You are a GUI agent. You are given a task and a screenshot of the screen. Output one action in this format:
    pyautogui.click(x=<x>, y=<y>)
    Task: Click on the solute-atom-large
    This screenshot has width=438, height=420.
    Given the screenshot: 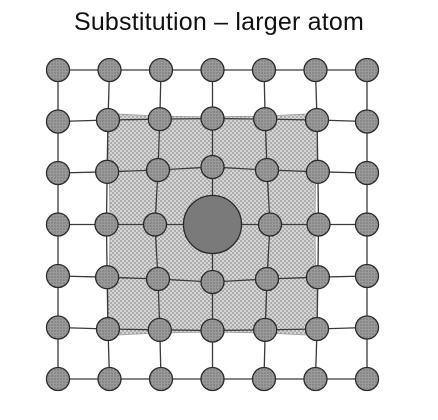 What is the action you would take?
    pyautogui.click(x=212, y=224)
    